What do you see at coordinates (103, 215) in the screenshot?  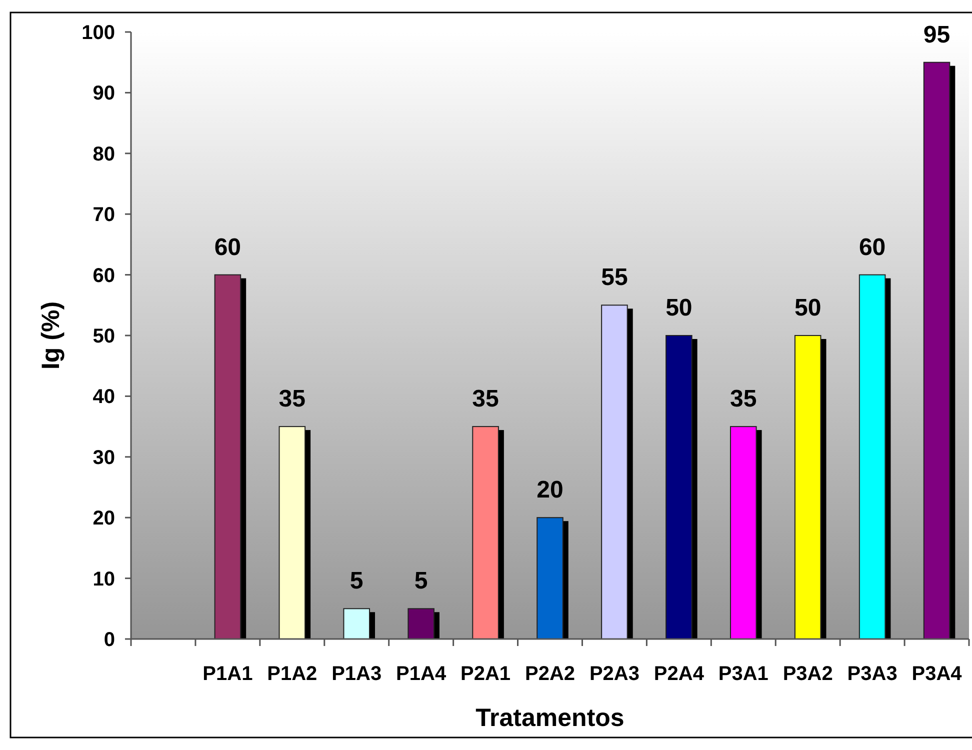 I see `y-tick-label: 70` at bounding box center [103, 215].